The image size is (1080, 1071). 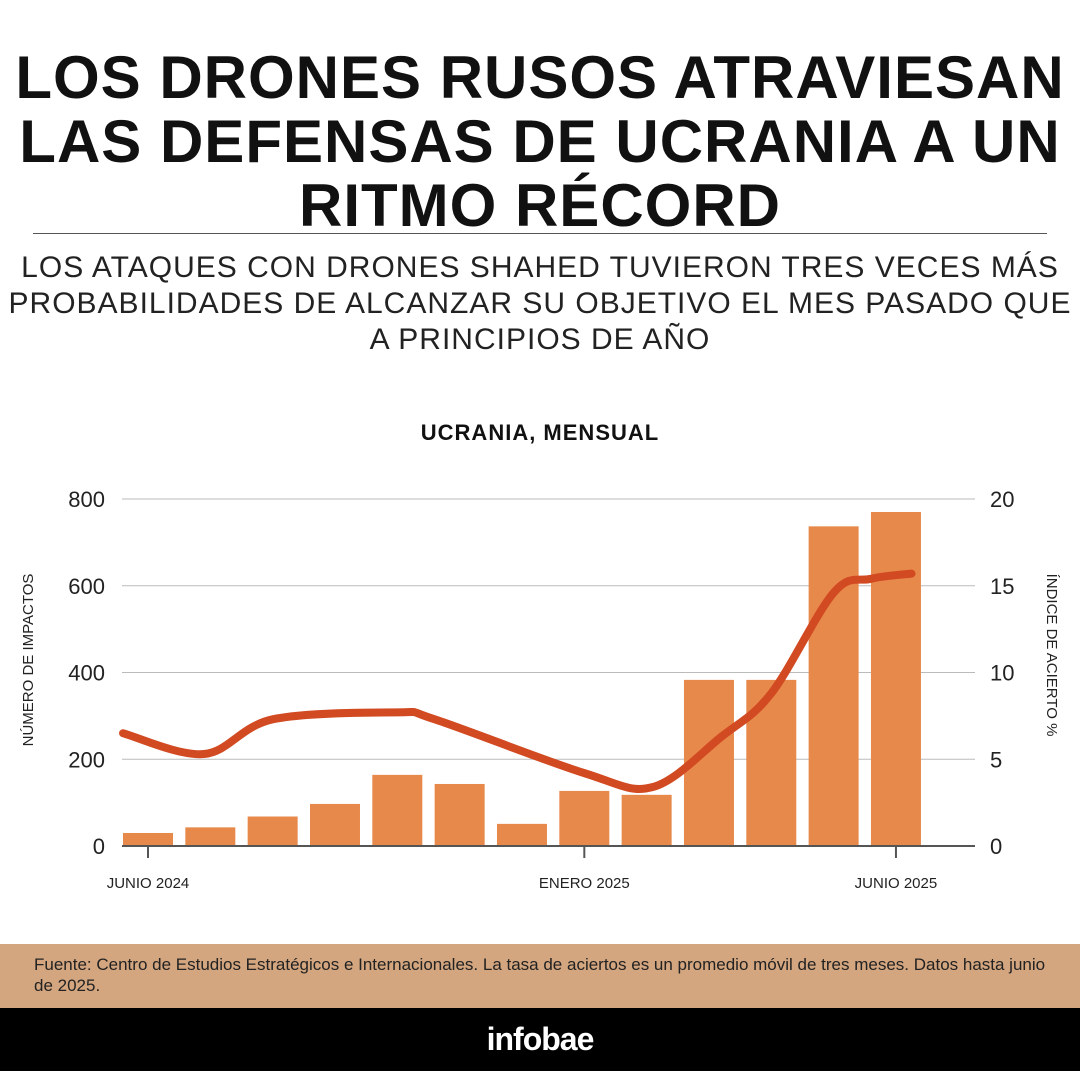 I want to click on y-tick-label: 200, so click(x=86, y=759).